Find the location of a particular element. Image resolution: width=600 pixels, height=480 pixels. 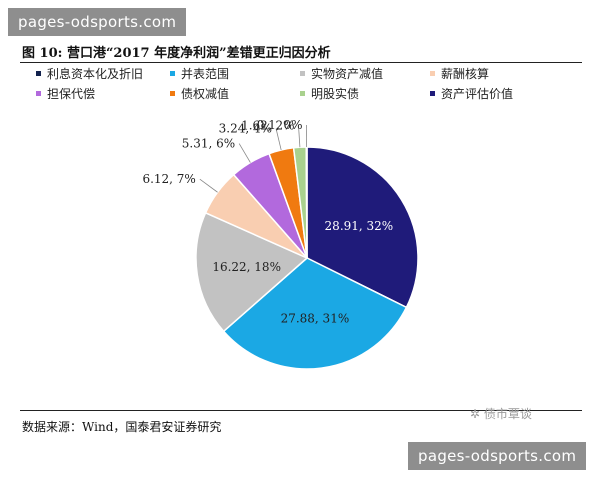

slice-data-label: 1.62, 2% is located at coordinates (267, 125).